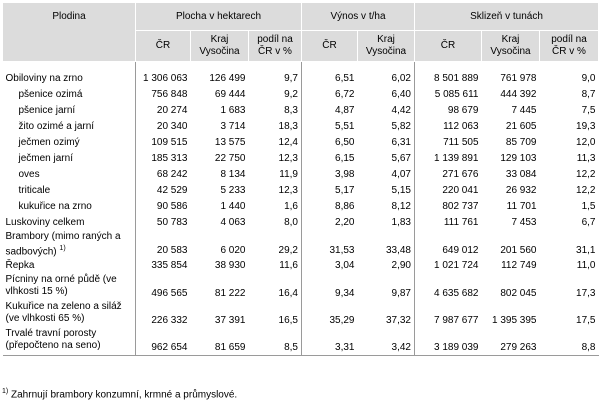  What do you see at coordinates (69, 111) in the screenshot?
I see `row-label: pšenice jarní` at bounding box center [69, 111].